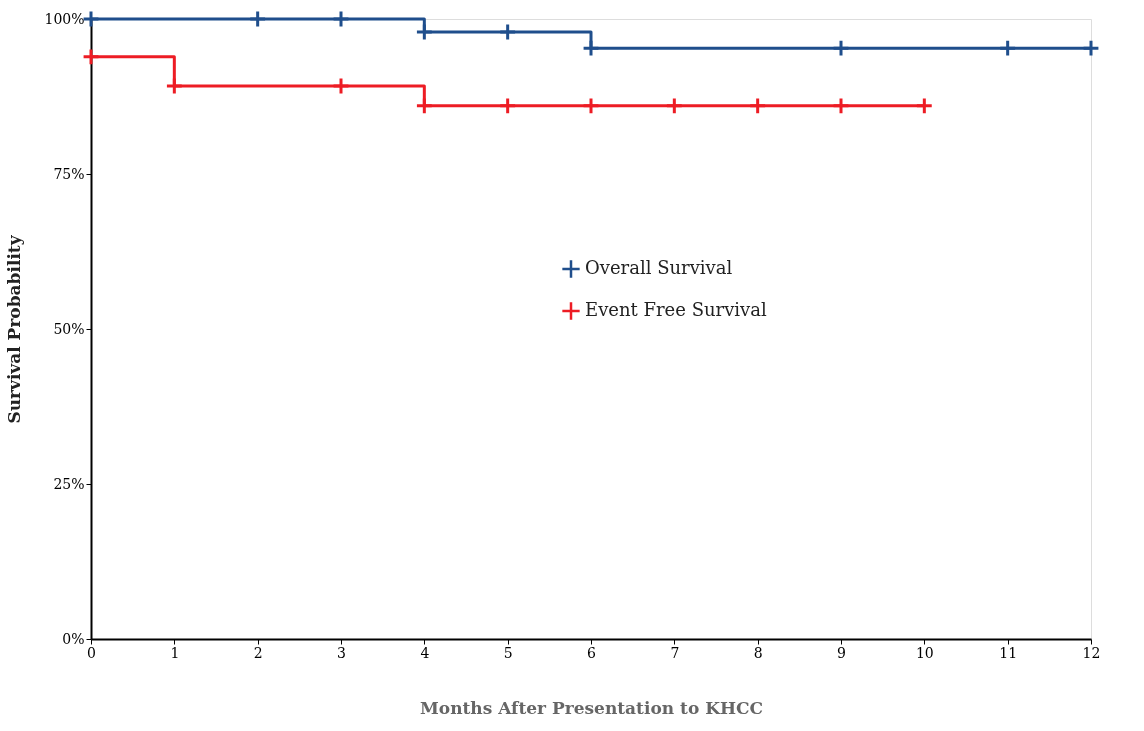 The height and width of the screenshot is (731, 1144). I want to click on x-tick-label: 10, so click(924, 652).